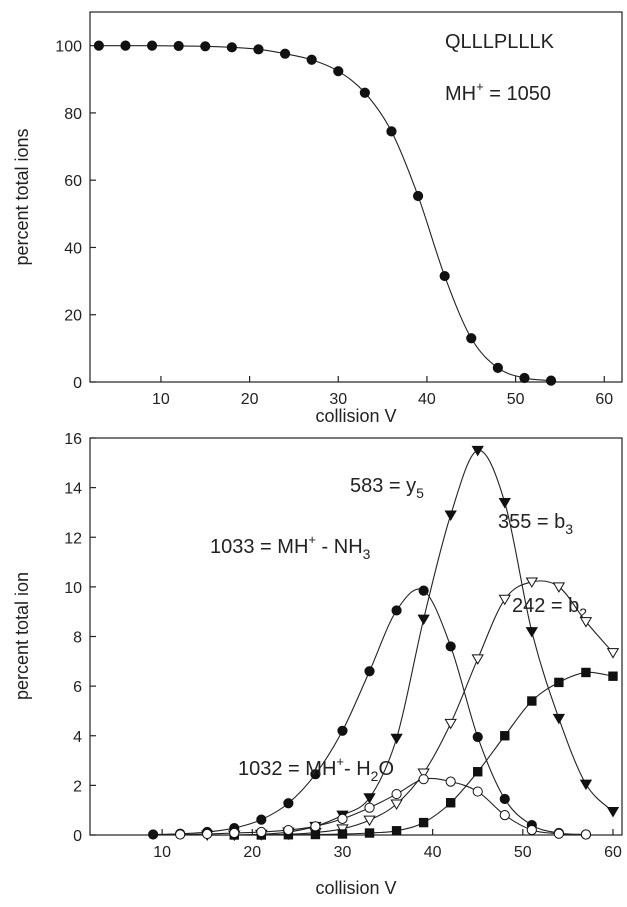 Image resolution: width=627 pixels, height=907 pixels. I want to click on y5-annotation: 583 = y5, so click(387, 488).